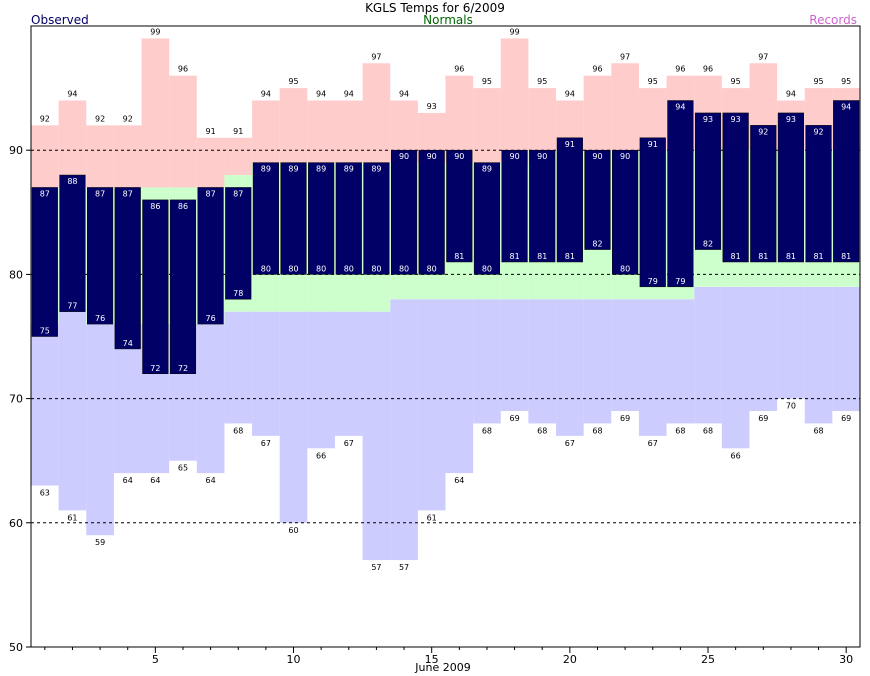 Image resolution: width=870 pixels, height=676 pixels. Describe the element at coordinates (128, 480) in the screenshot. I see `record-low-label-day-4: 64` at that location.